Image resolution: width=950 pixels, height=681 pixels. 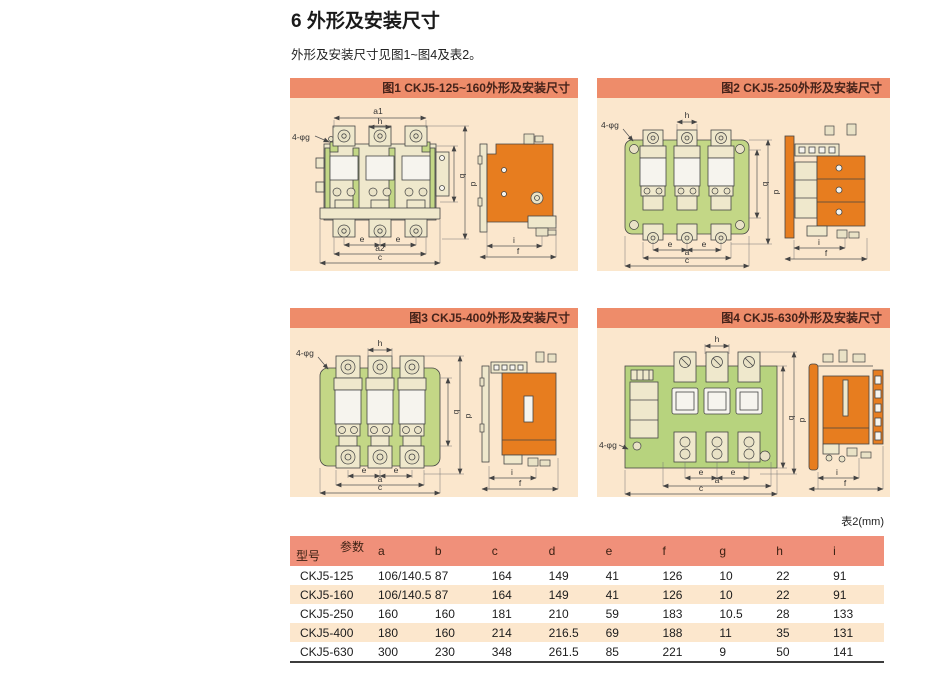 What do you see at coordinates (401, 594) in the screenshot?
I see `value-cell: 106/140.5` at bounding box center [401, 594].